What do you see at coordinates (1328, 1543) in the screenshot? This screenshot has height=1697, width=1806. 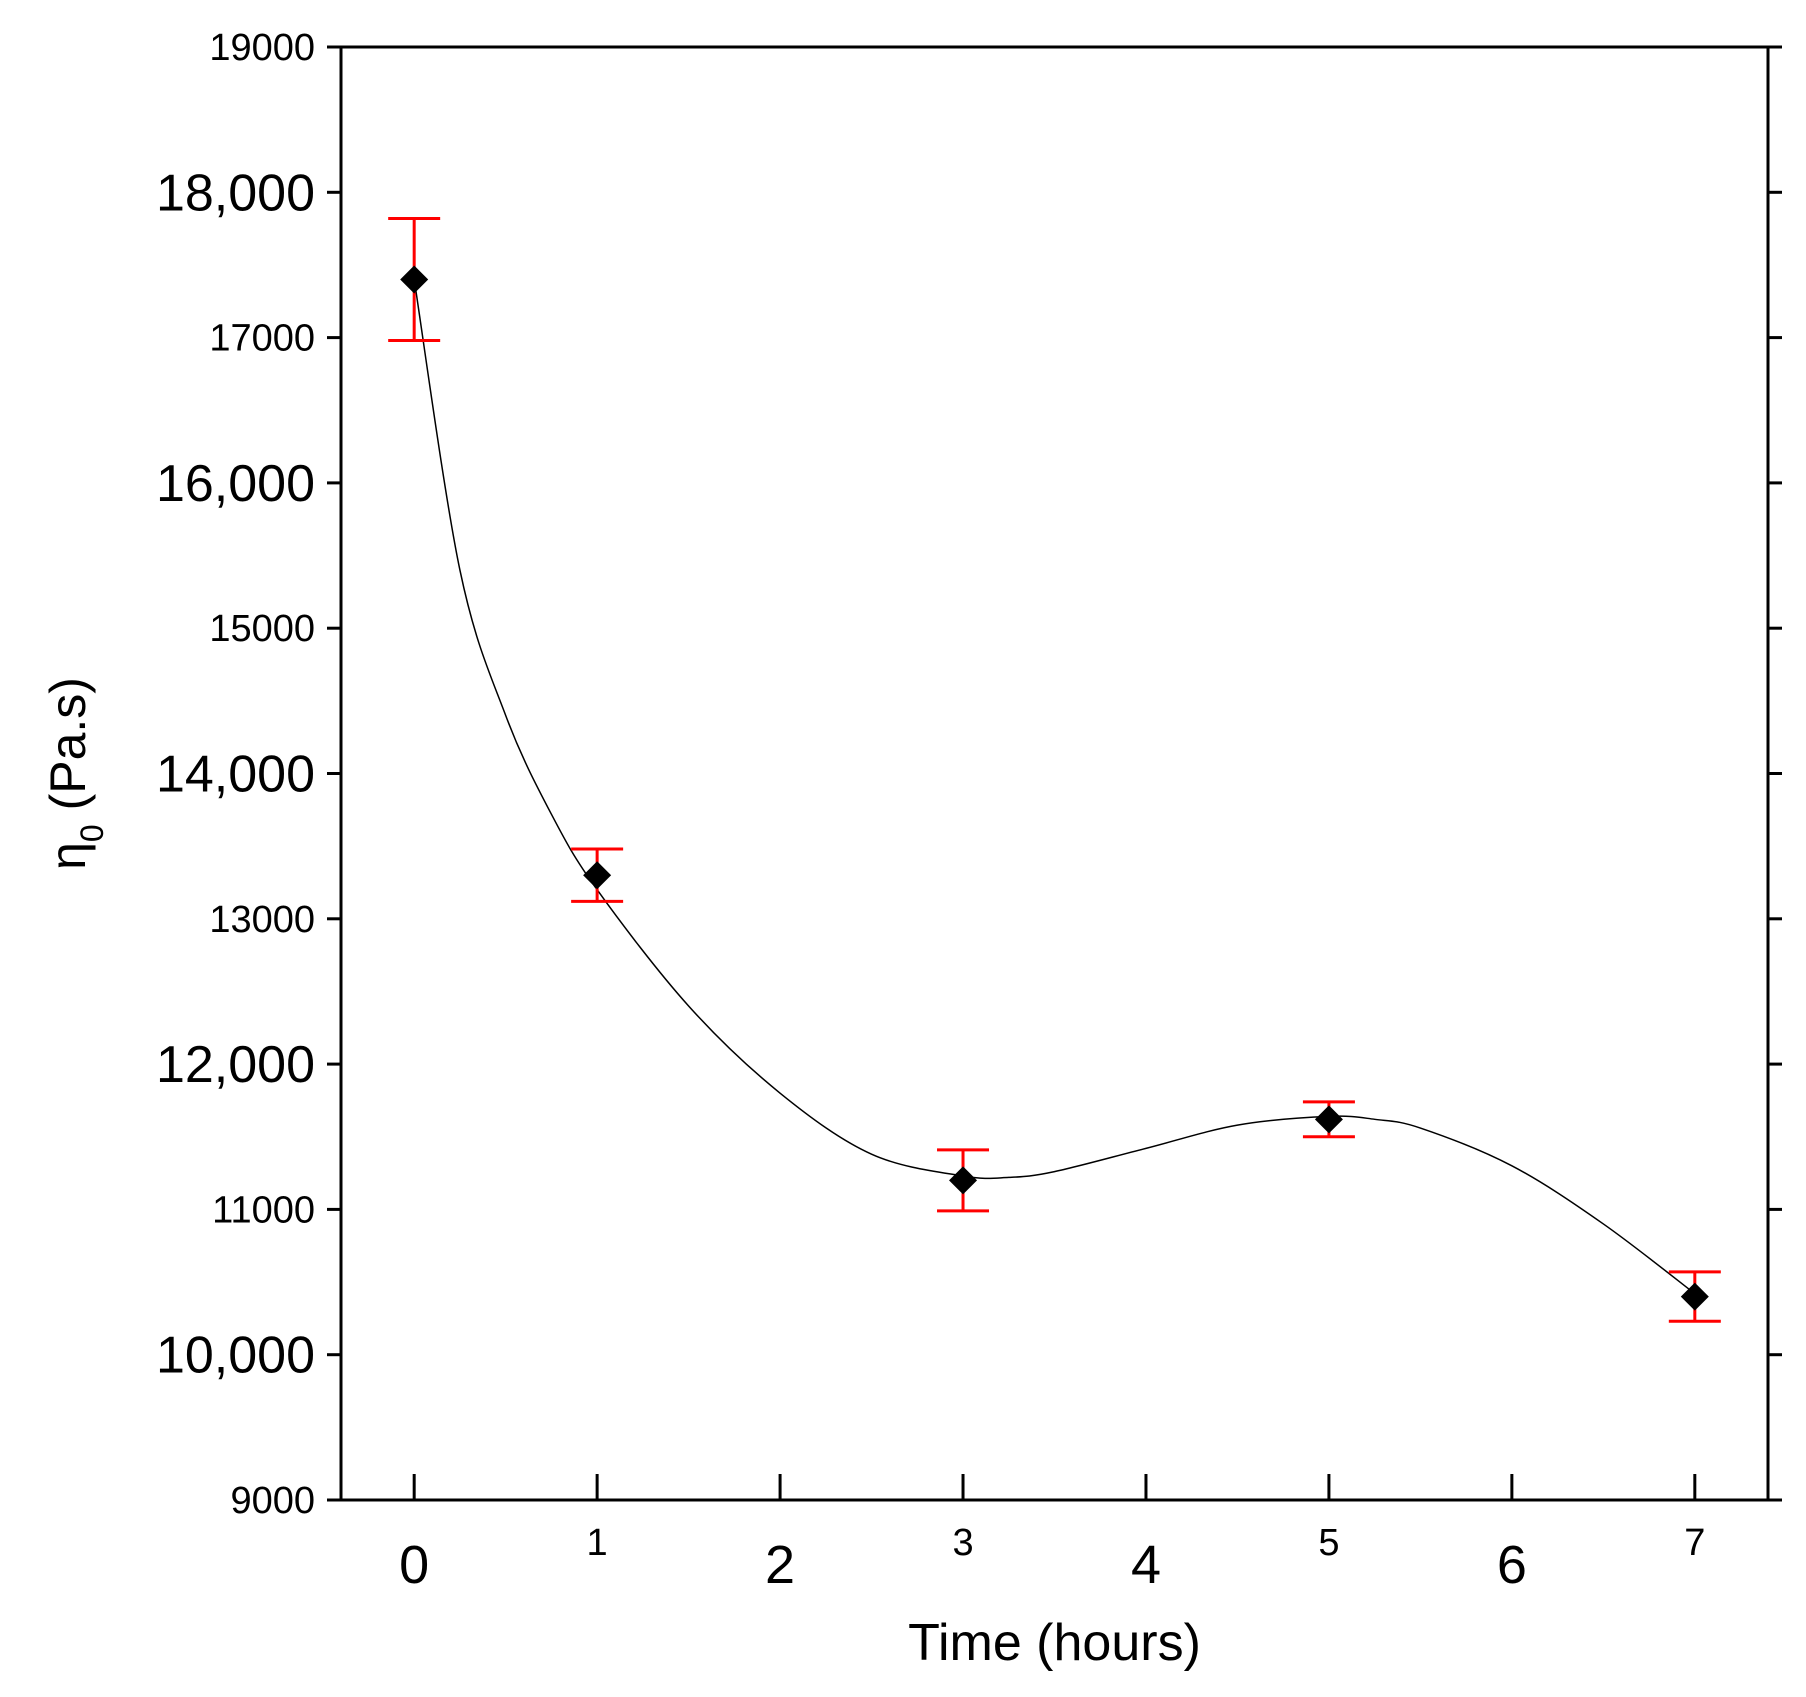 I see `x-tick-label: 5` at bounding box center [1328, 1543].